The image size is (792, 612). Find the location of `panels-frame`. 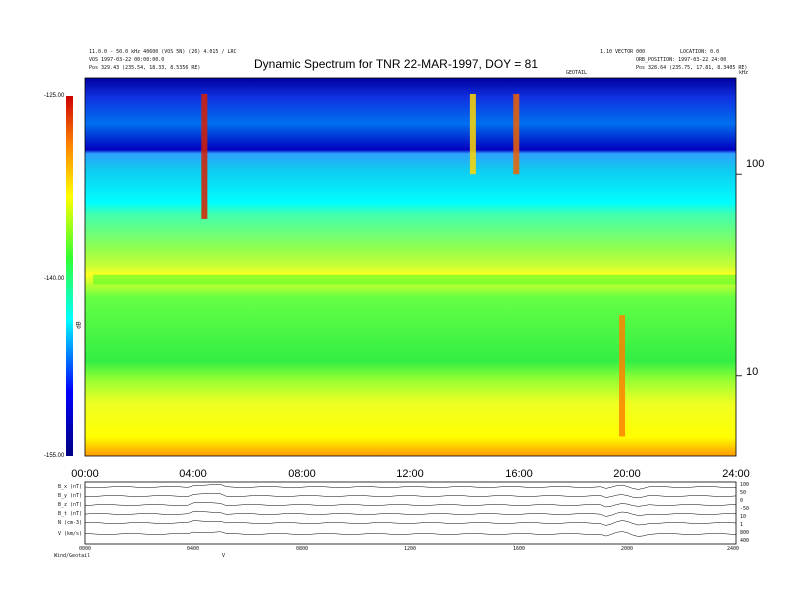

panels-frame is located at coordinates (410, 513).